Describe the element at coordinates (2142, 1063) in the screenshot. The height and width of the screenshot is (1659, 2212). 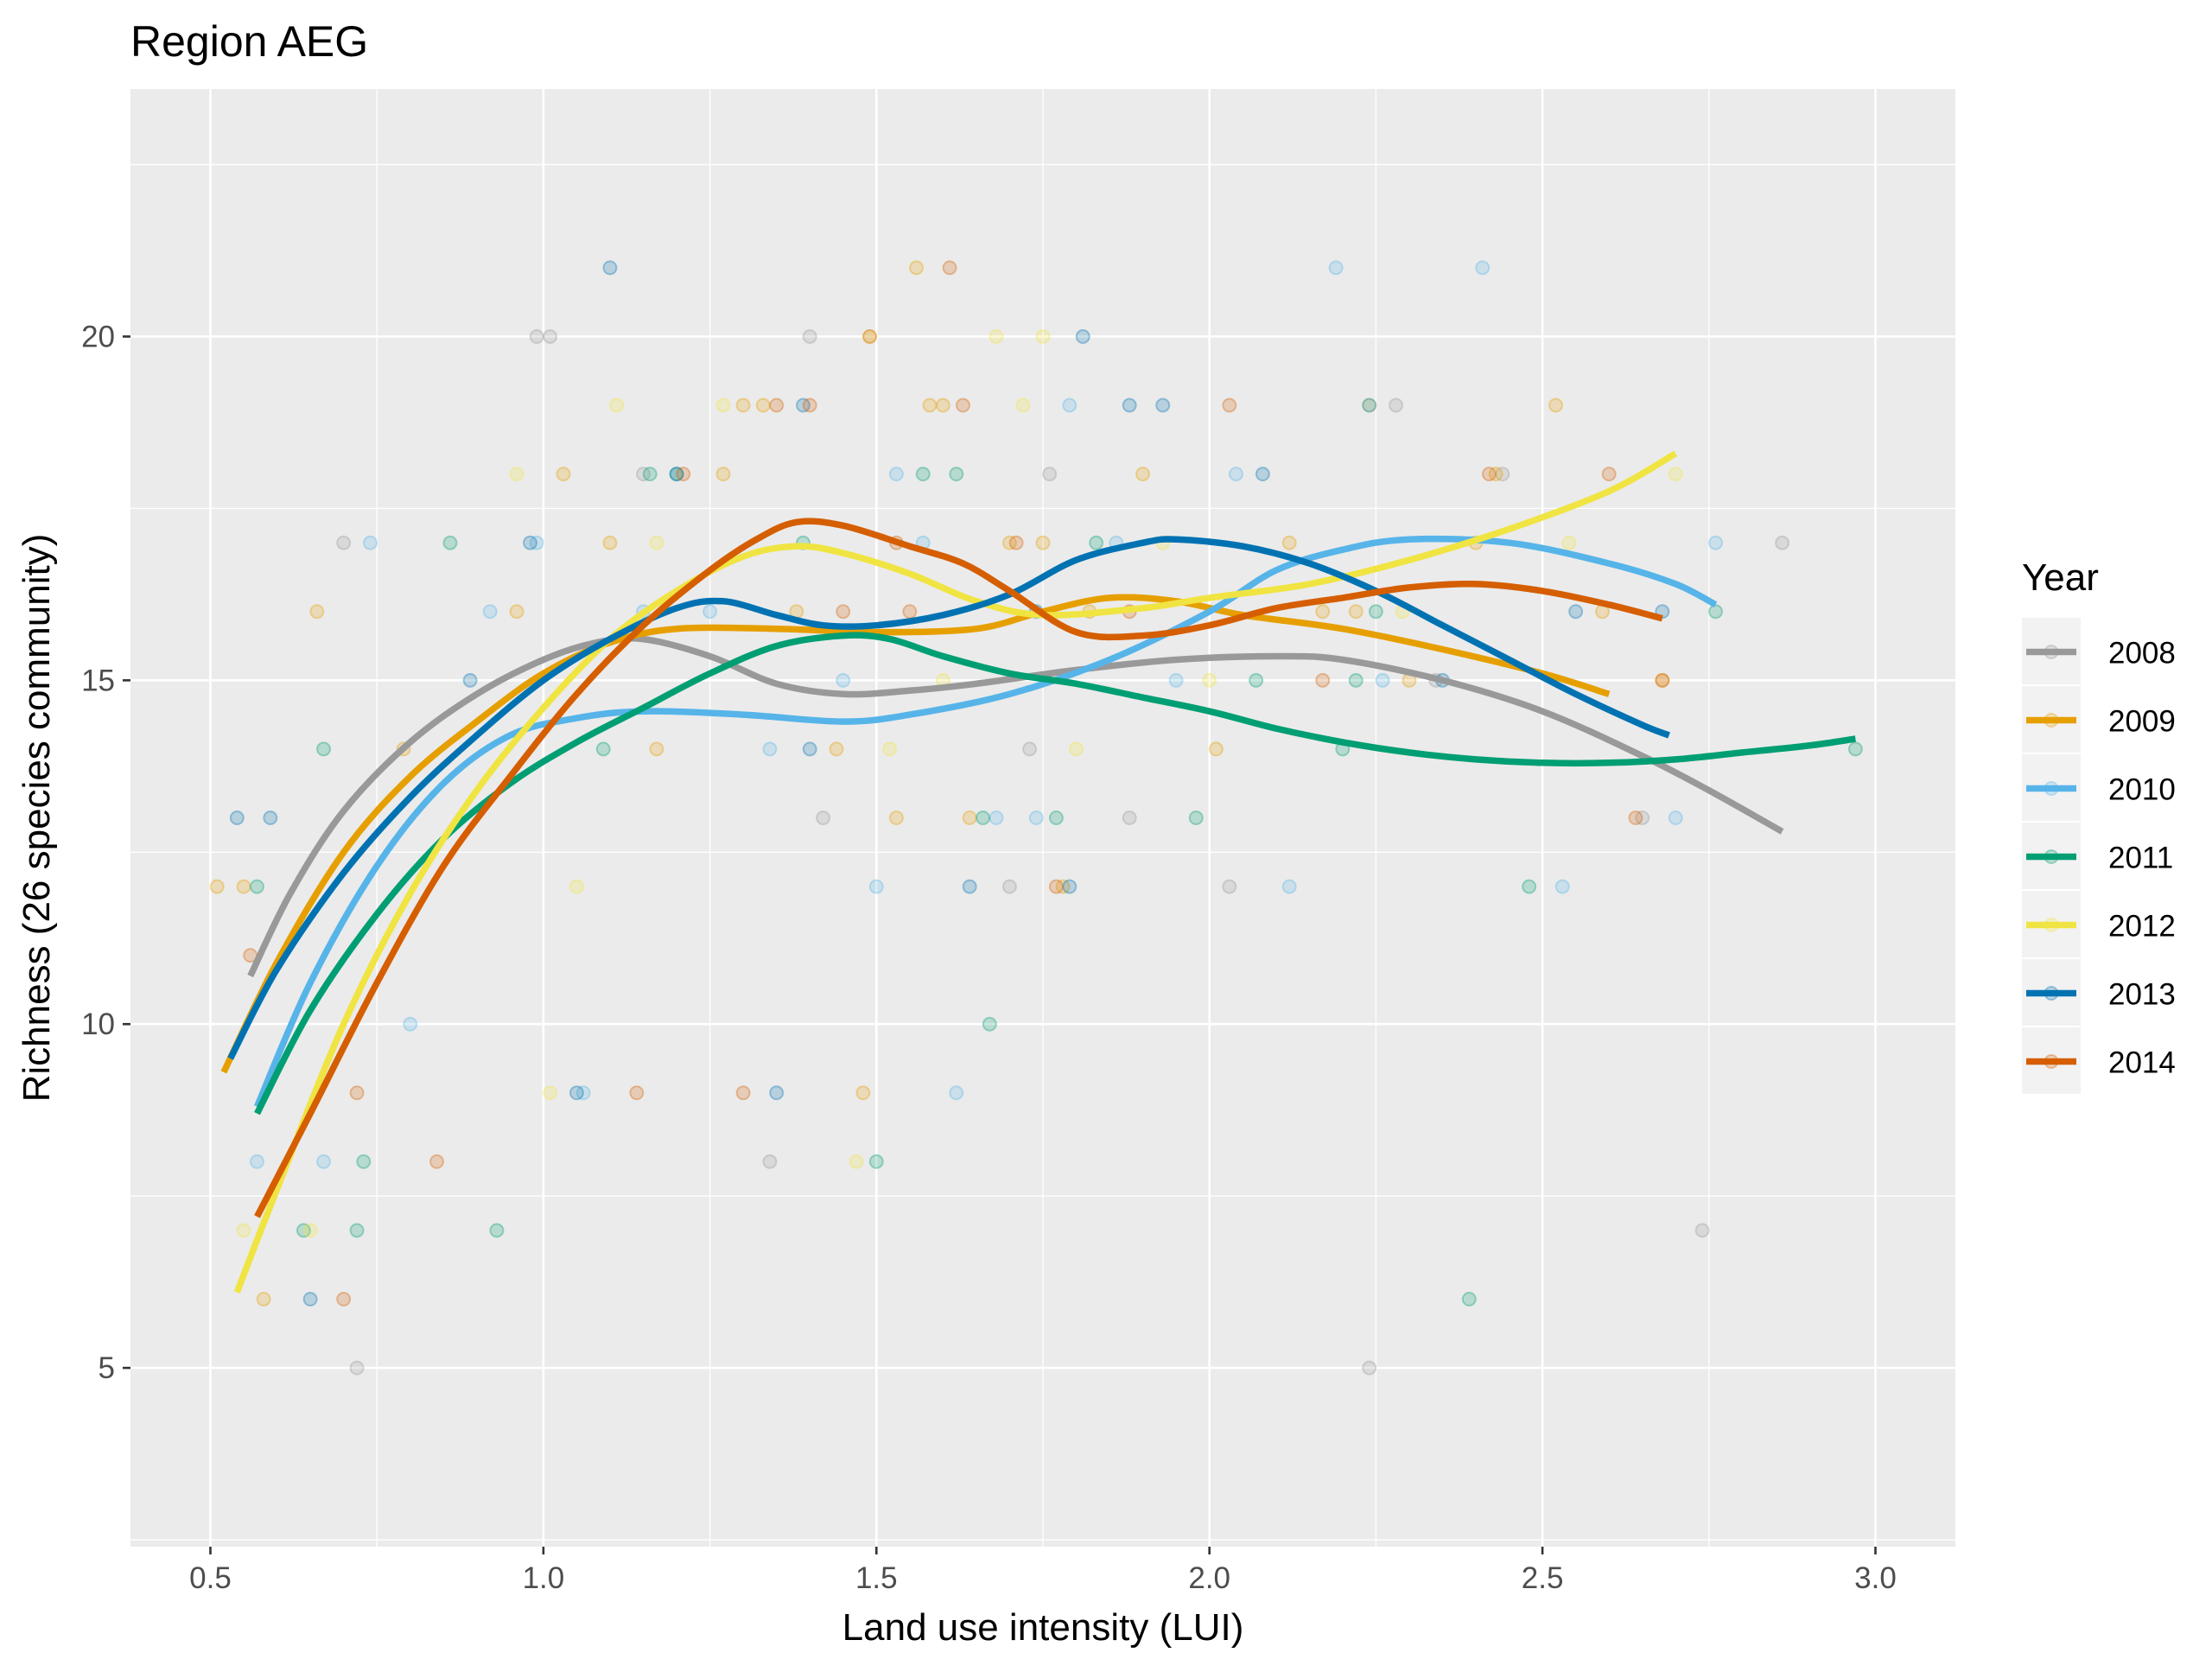
I see `legend-label-2014: 2014` at that location.